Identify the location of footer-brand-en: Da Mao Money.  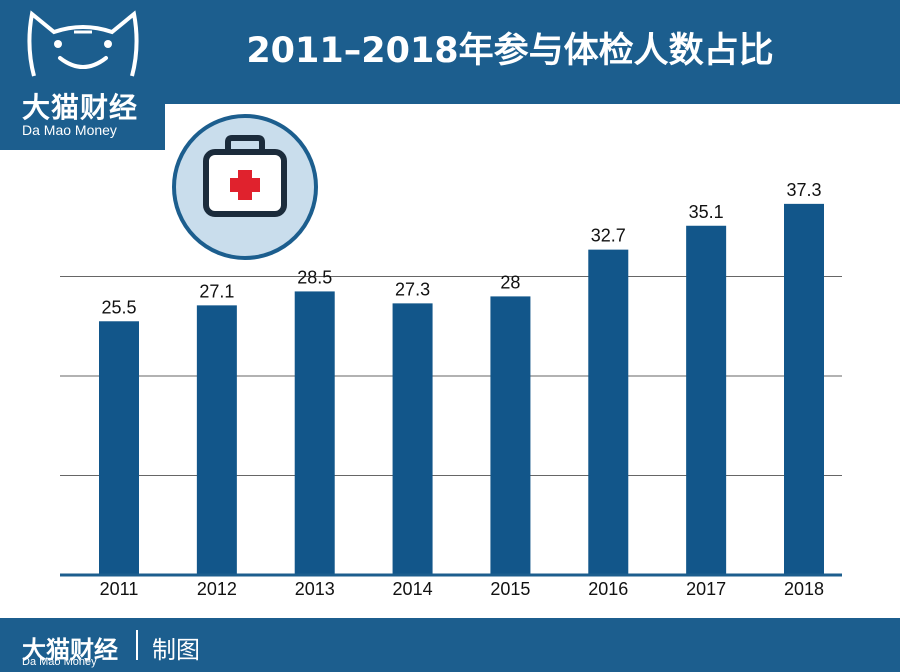
(59, 662).